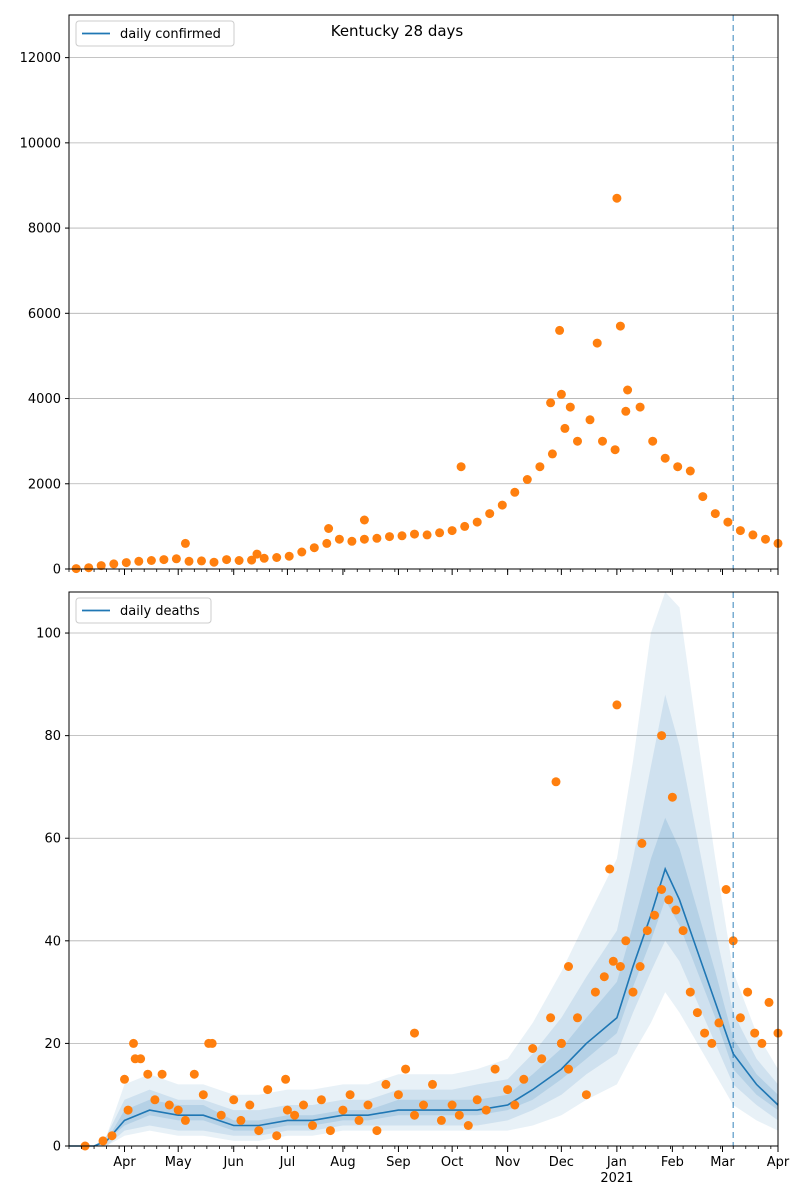  What do you see at coordinates (52, 941) in the screenshot?
I see `deaths-y-tick-label: 40` at bounding box center [52, 941].